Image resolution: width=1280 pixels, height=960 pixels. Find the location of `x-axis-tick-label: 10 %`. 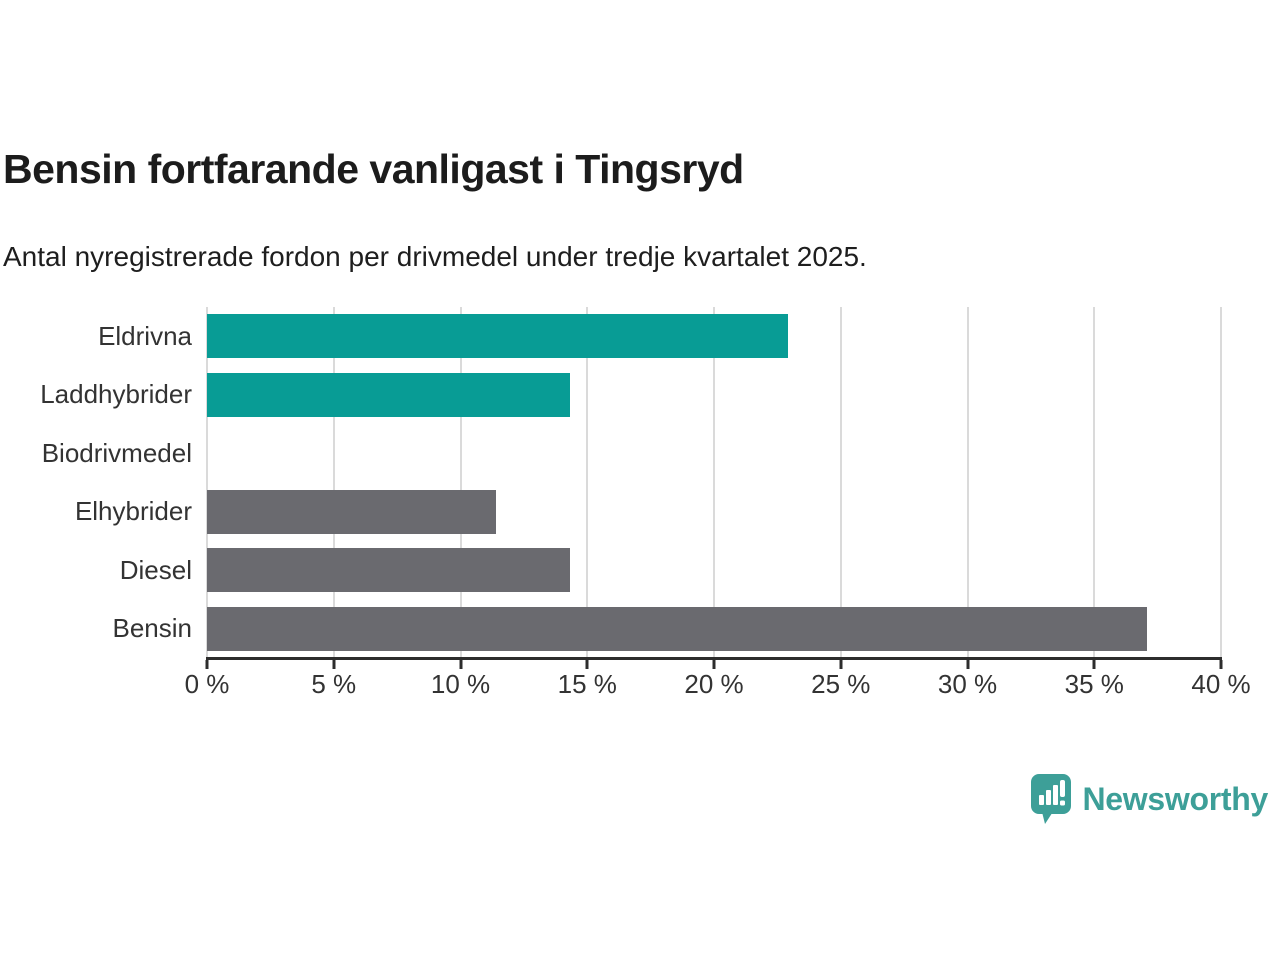

x-axis-tick-label: 10 % is located at coordinates (460, 684).